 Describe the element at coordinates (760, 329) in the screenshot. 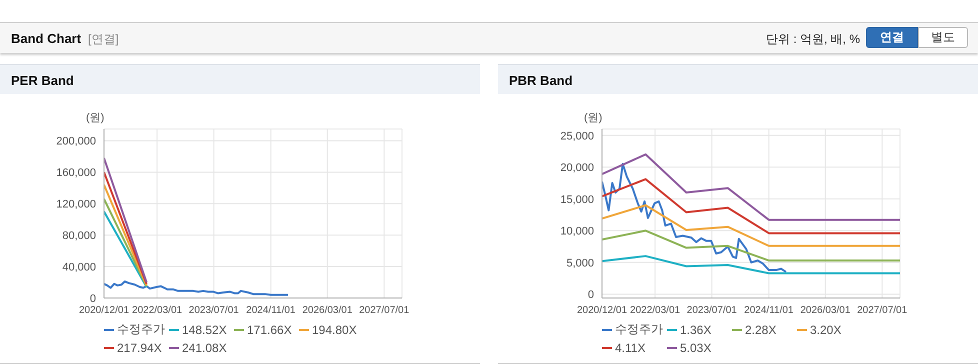

I see `legend-label: 2.28X` at that location.